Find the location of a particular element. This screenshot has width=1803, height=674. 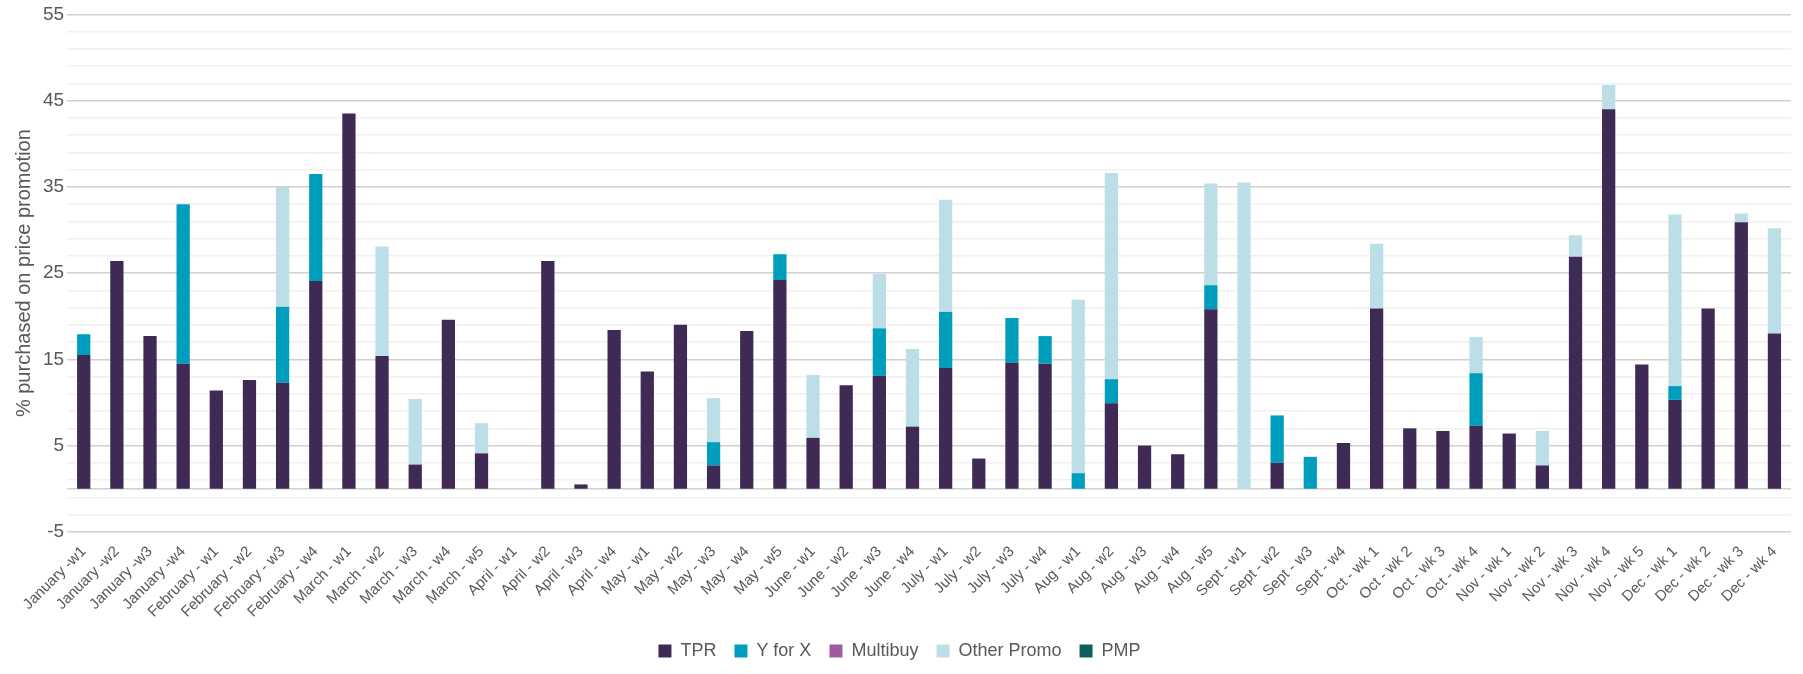

legend-label: PMP is located at coordinates (1121, 649).